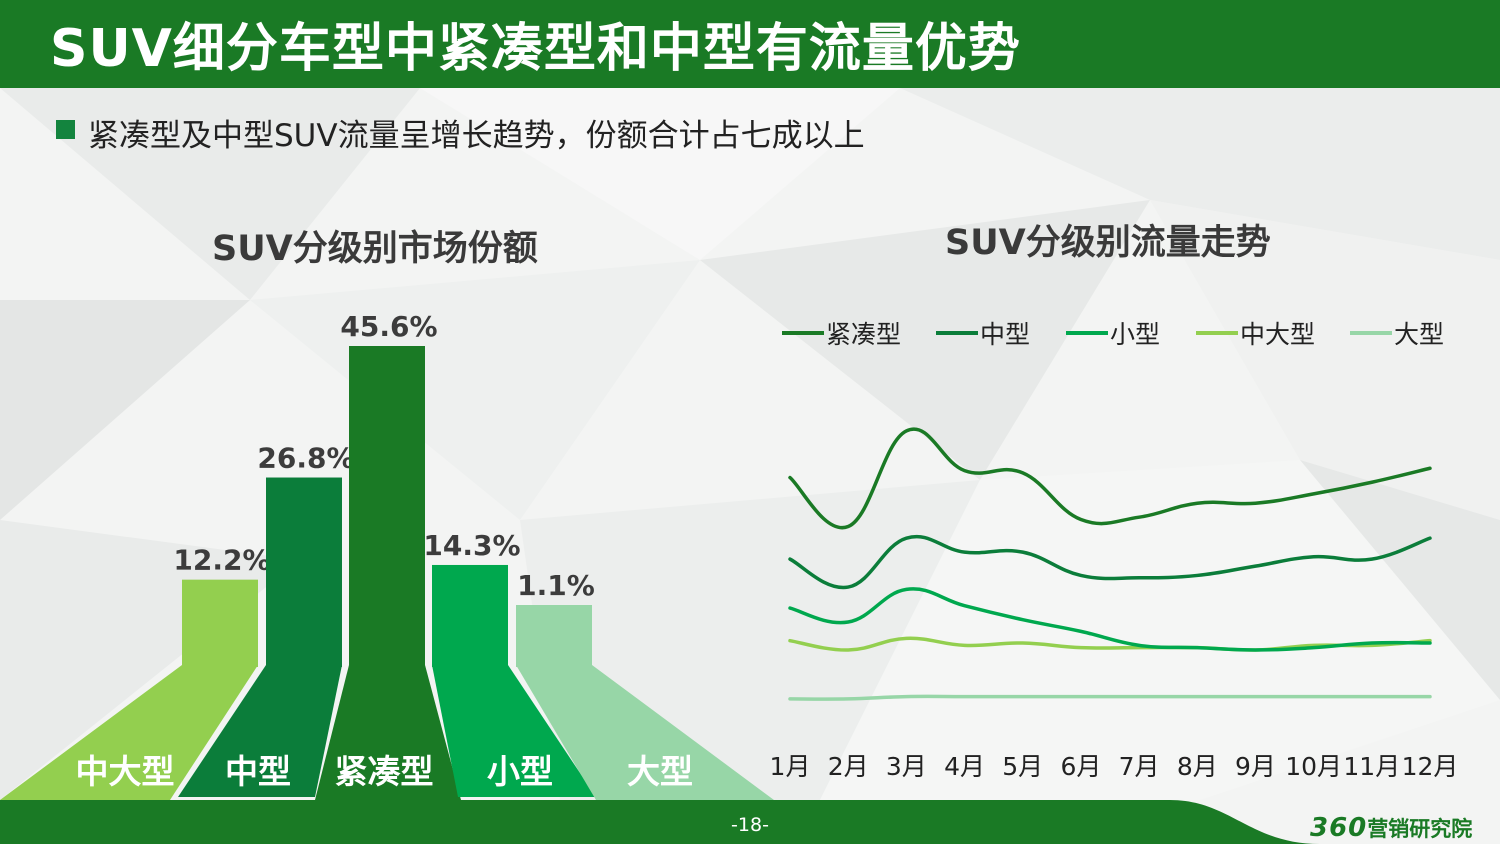 Image resolution: width=1500 pixels, height=844 pixels. Describe the element at coordinates (388, 326) in the screenshot. I see `bar-value-label-3: 45.6%` at that location.